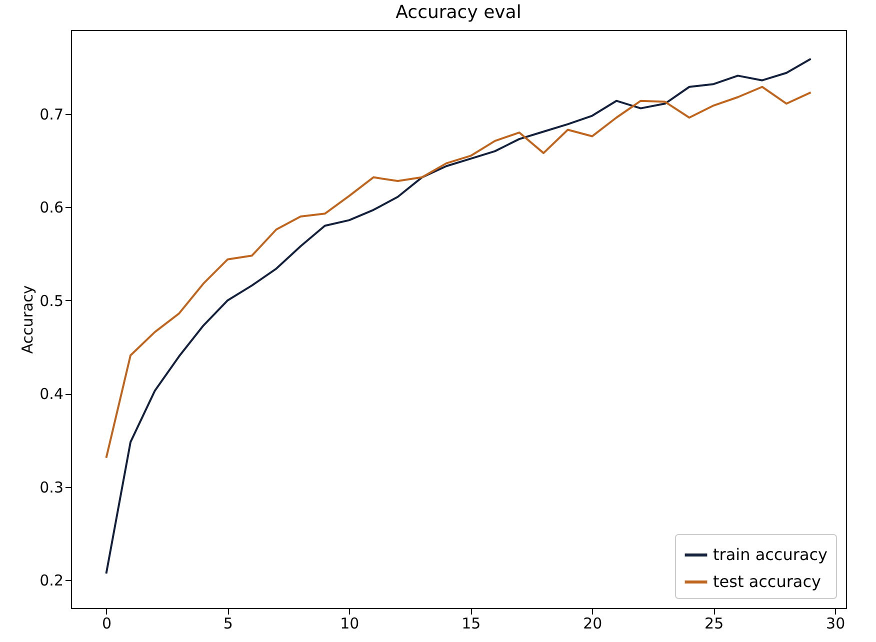 The width and height of the screenshot is (876, 642). What do you see at coordinates (52, 394) in the screenshot?
I see `y-tick-label: 0.4` at bounding box center [52, 394].